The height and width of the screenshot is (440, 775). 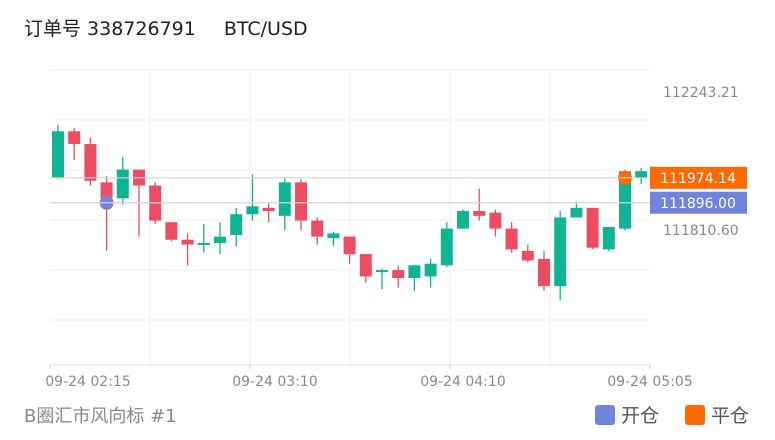 What do you see at coordinates (110, 29) in the screenshot?
I see `order-number: 订单号 338726791` at bounding box center [110, 29].